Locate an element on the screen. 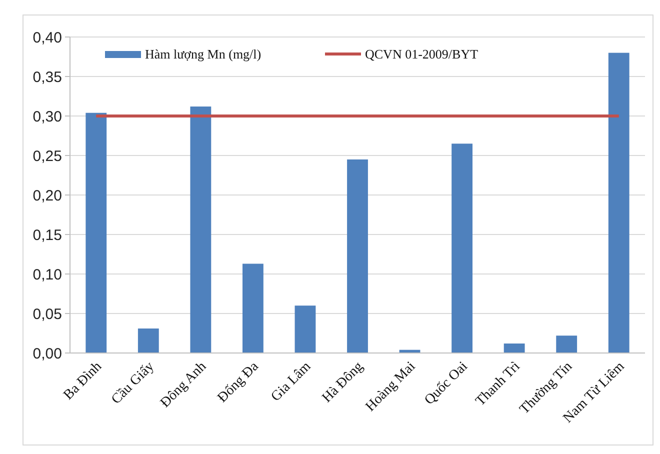 This screenshot has height=454, width=660. x-tick-label: Cầu Giấy is located at coordinates (133, 383).